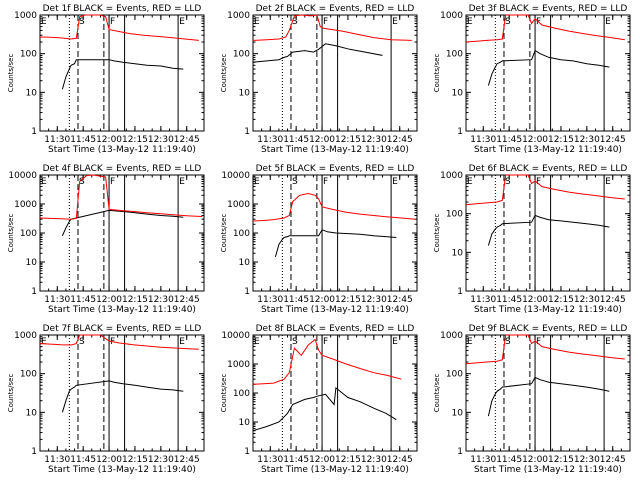 The width and height of the screenshot is (640, 480). What do you see at coordinates (548, 329) in the screenshot?
I see `panel-title: Det 9f BLACK = Events, RED = LLD` at bounding box center [548, 329].